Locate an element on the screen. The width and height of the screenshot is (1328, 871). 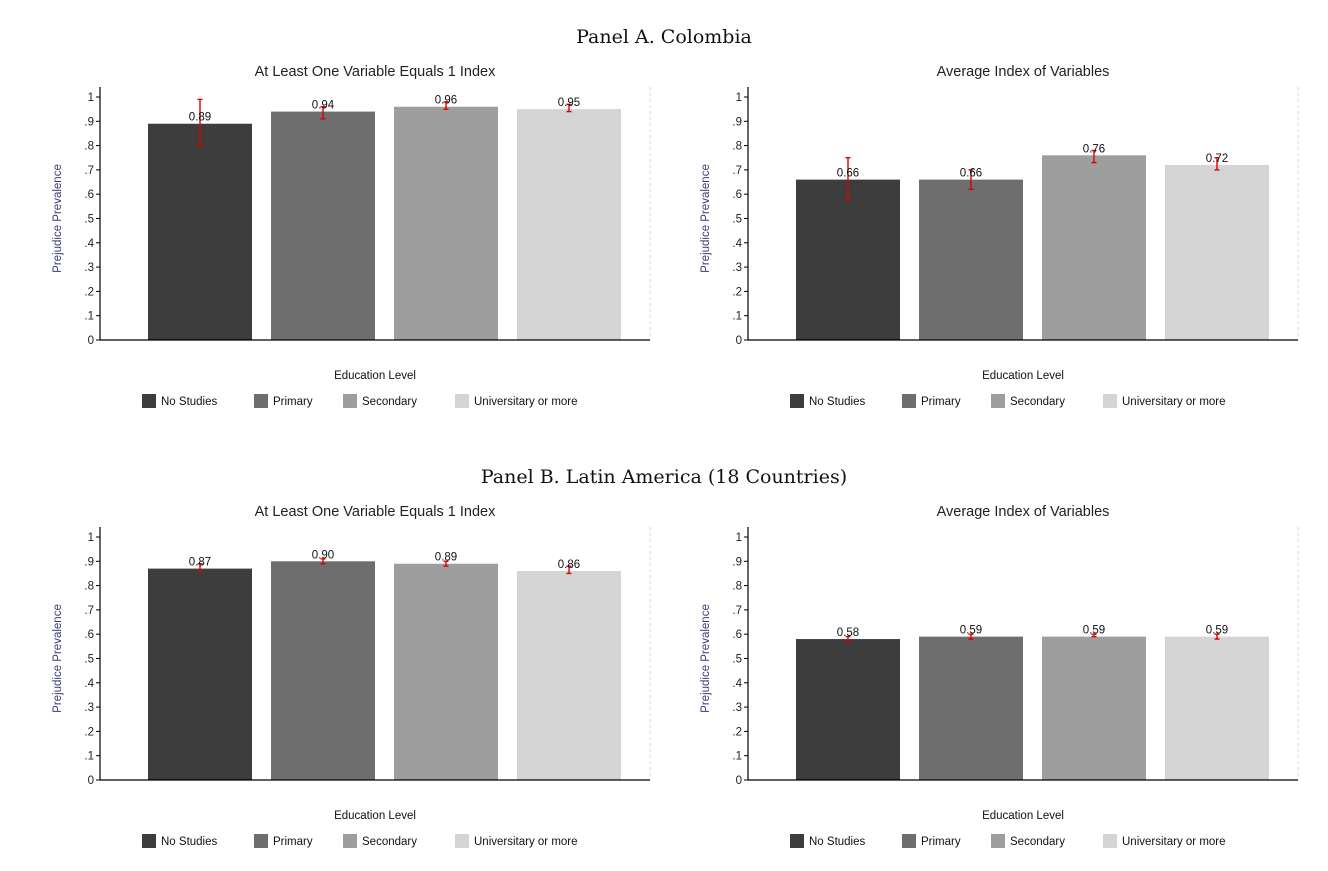
bar-value-label: 0.86 is located at coordinates (569, 565).